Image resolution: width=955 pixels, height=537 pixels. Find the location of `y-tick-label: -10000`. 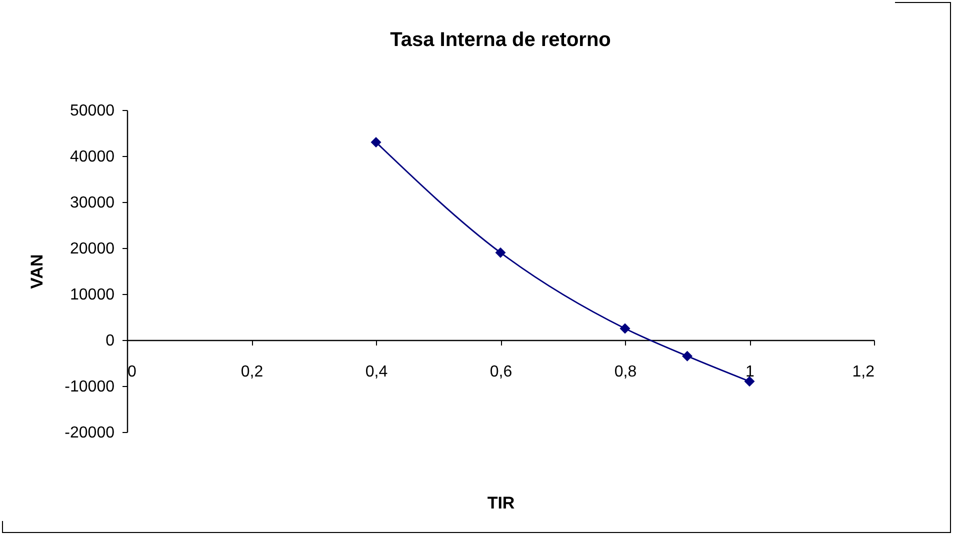

y-tick-label: -10000 is located at coordinates (89, 387).